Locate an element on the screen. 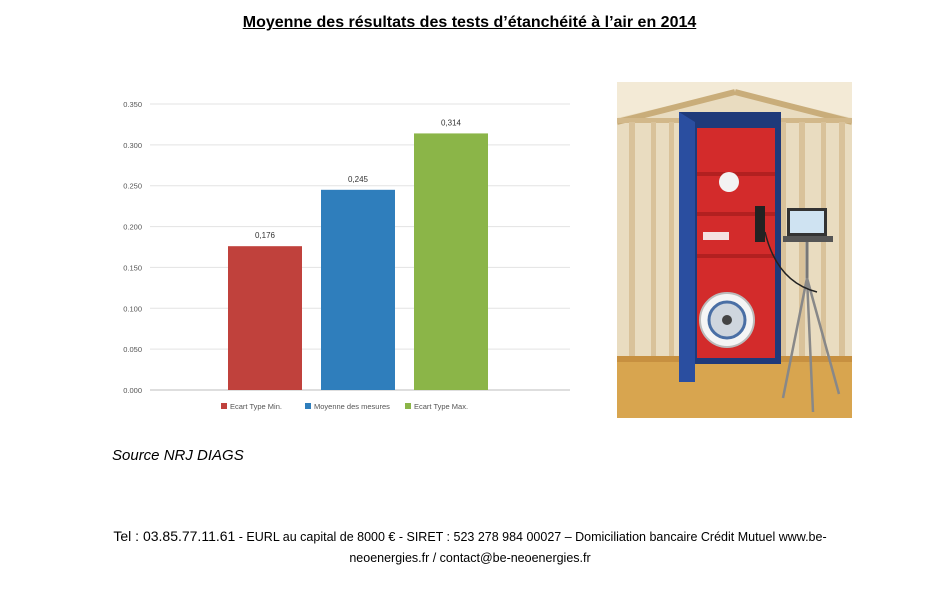 The width and height of the screenshot is (939, 589). legend-label: Moyenne des mesures is located at coordinates (352, 406).